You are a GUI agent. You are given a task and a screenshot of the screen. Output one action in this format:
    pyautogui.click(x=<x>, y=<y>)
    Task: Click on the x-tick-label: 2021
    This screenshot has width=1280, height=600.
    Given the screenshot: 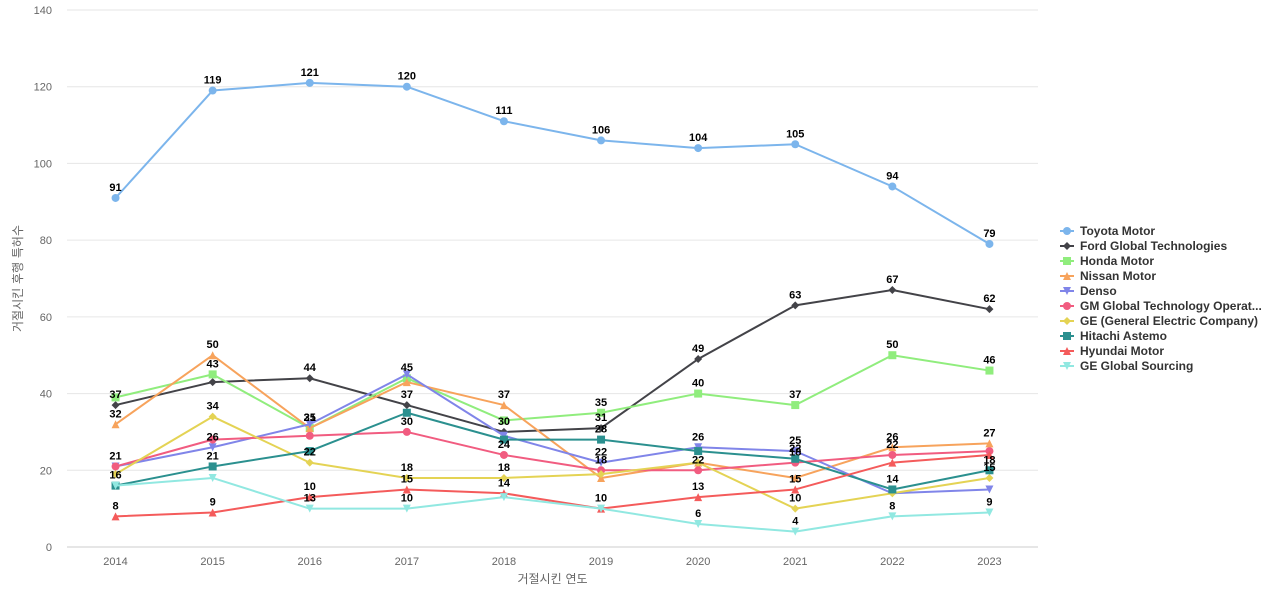 What is the action you would take?
    pyautogui.click(x=795, y=562)
    